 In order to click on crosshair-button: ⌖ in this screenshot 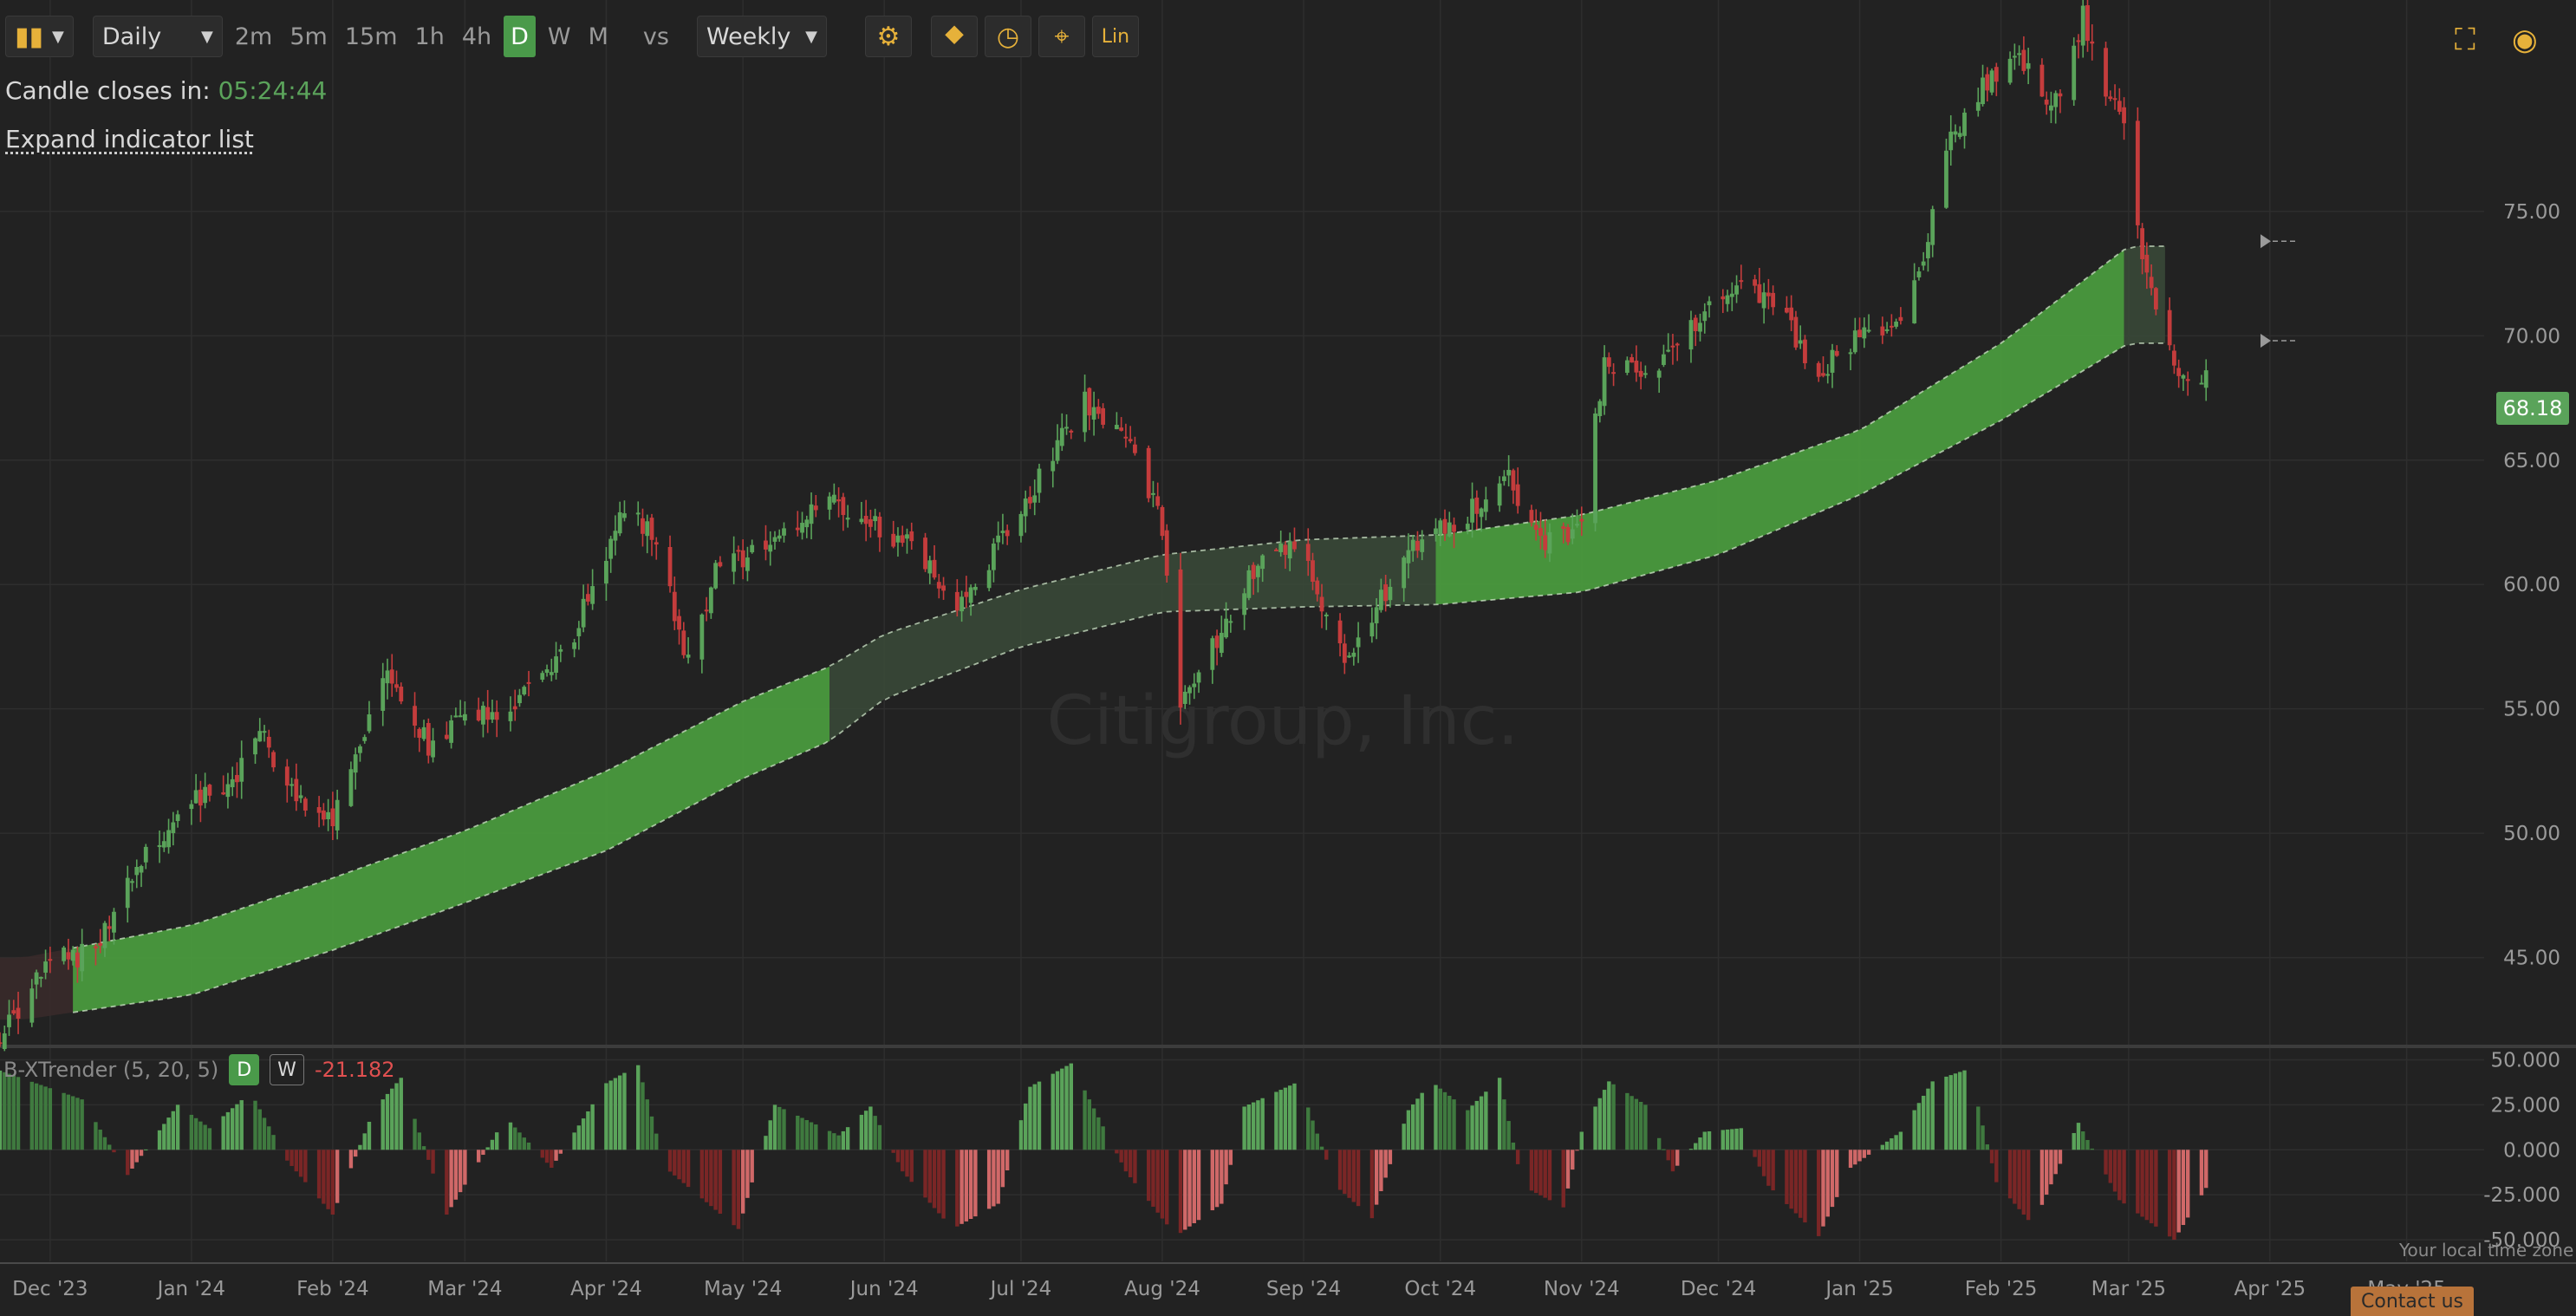, I will do `click(1061, 36)`.